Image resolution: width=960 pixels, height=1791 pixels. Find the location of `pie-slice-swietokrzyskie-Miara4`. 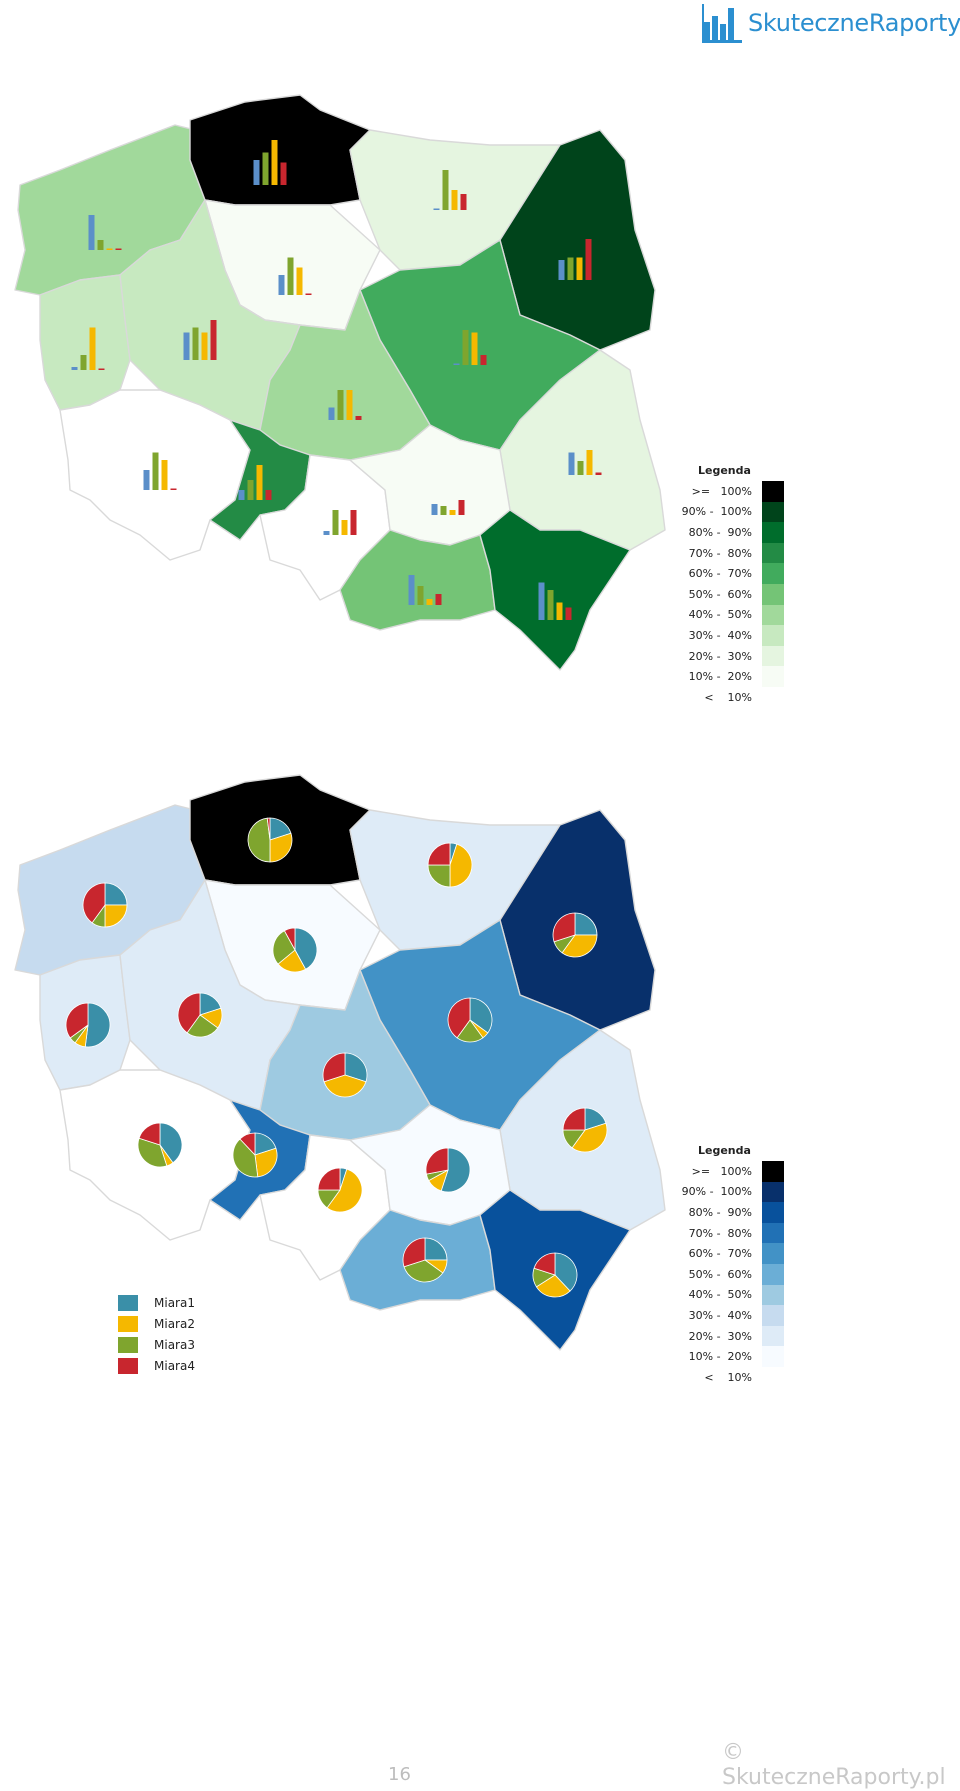

pie-slice-swietokrzyskie-Miara4 is located at coordinates (437, 1161).